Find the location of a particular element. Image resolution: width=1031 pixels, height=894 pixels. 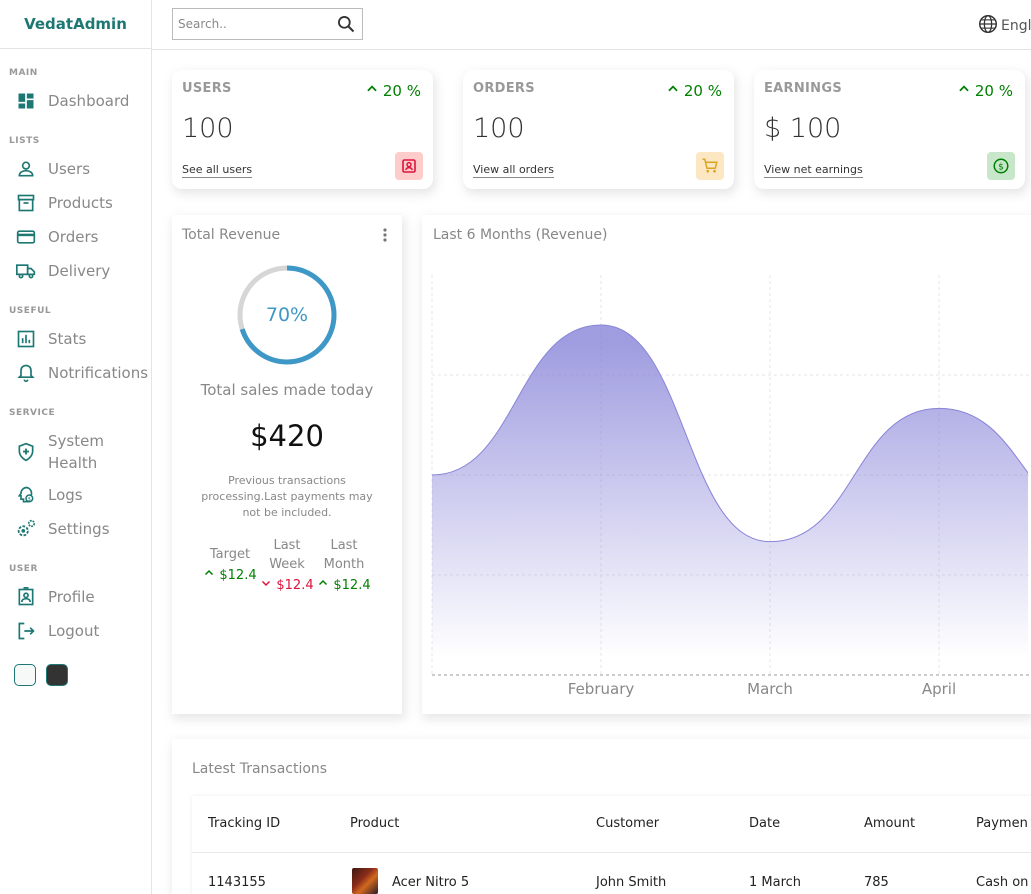

column-header-amount: Amount is located at coordinates (890, 823).